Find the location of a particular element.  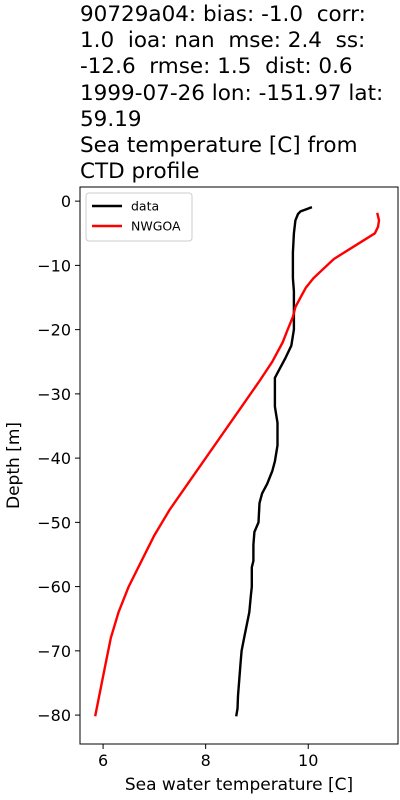

y-tick-label: −40 is located at coordinates (54, 458).